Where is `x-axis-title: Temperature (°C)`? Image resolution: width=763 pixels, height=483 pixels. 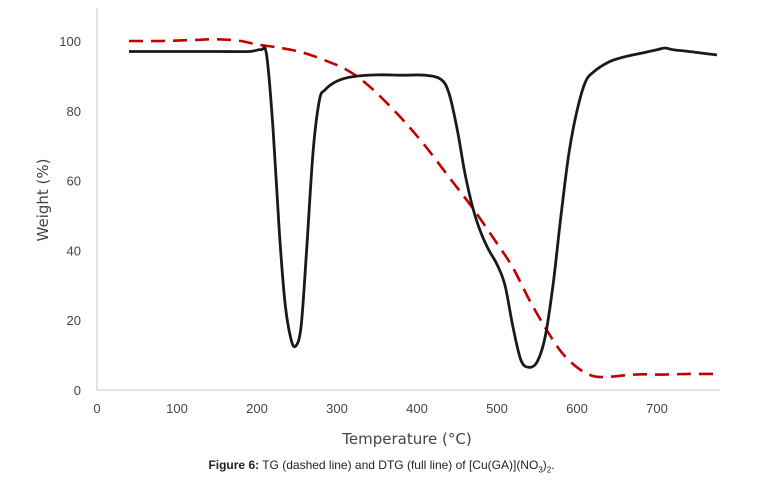 x-axis-title: Temperature (°C) is located at coordinates (406, 439).